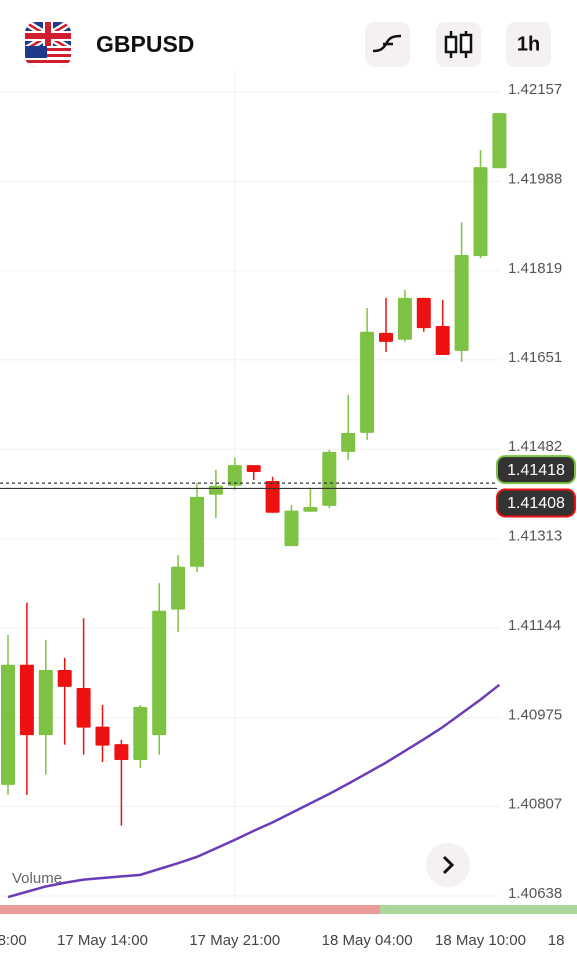 Image resolution: width=577 pixels, height=965 pixels. I want to click on y-tick-label: 1.41988, so click(535, 178).